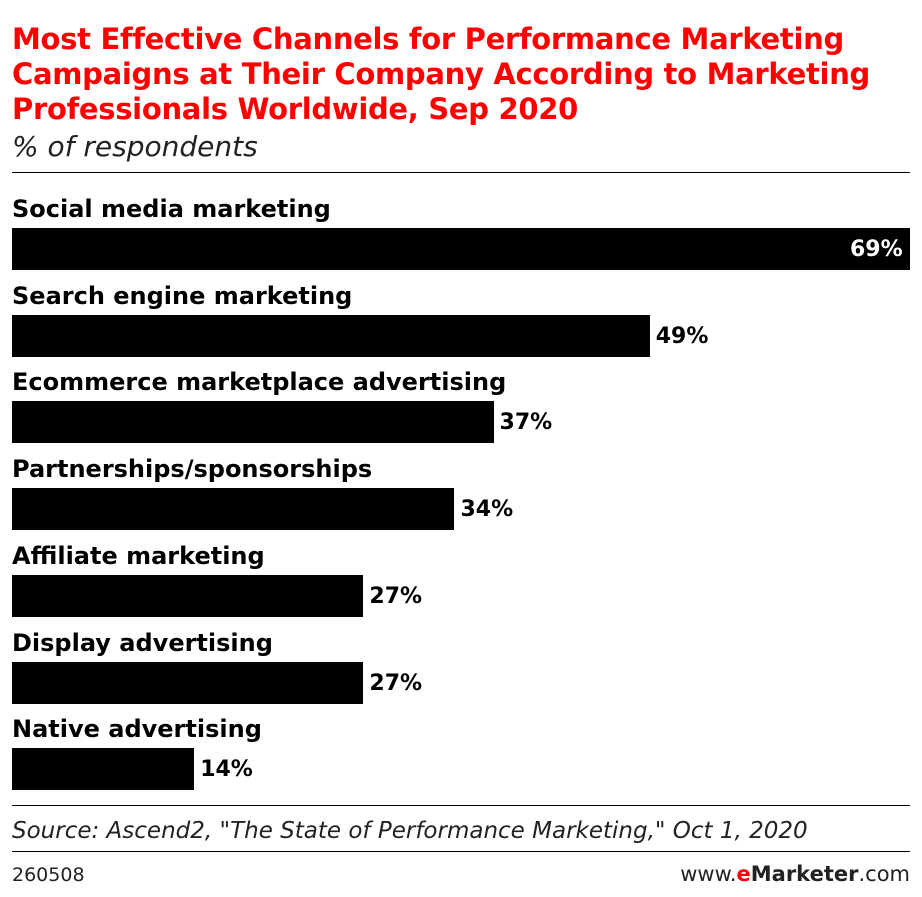  Describe the element at coordinates (708, 874) in the screenshot. I see `brand-prefix: www.` at that location.